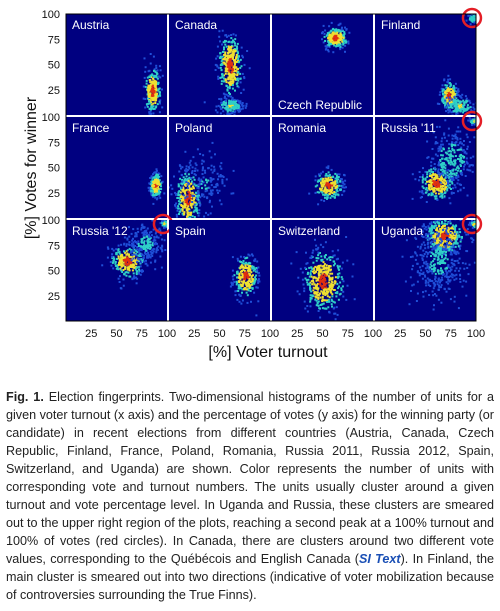 This screenshot has height=611, width=500. I want to click on si-text-link: SI Text, so click(379, 559).